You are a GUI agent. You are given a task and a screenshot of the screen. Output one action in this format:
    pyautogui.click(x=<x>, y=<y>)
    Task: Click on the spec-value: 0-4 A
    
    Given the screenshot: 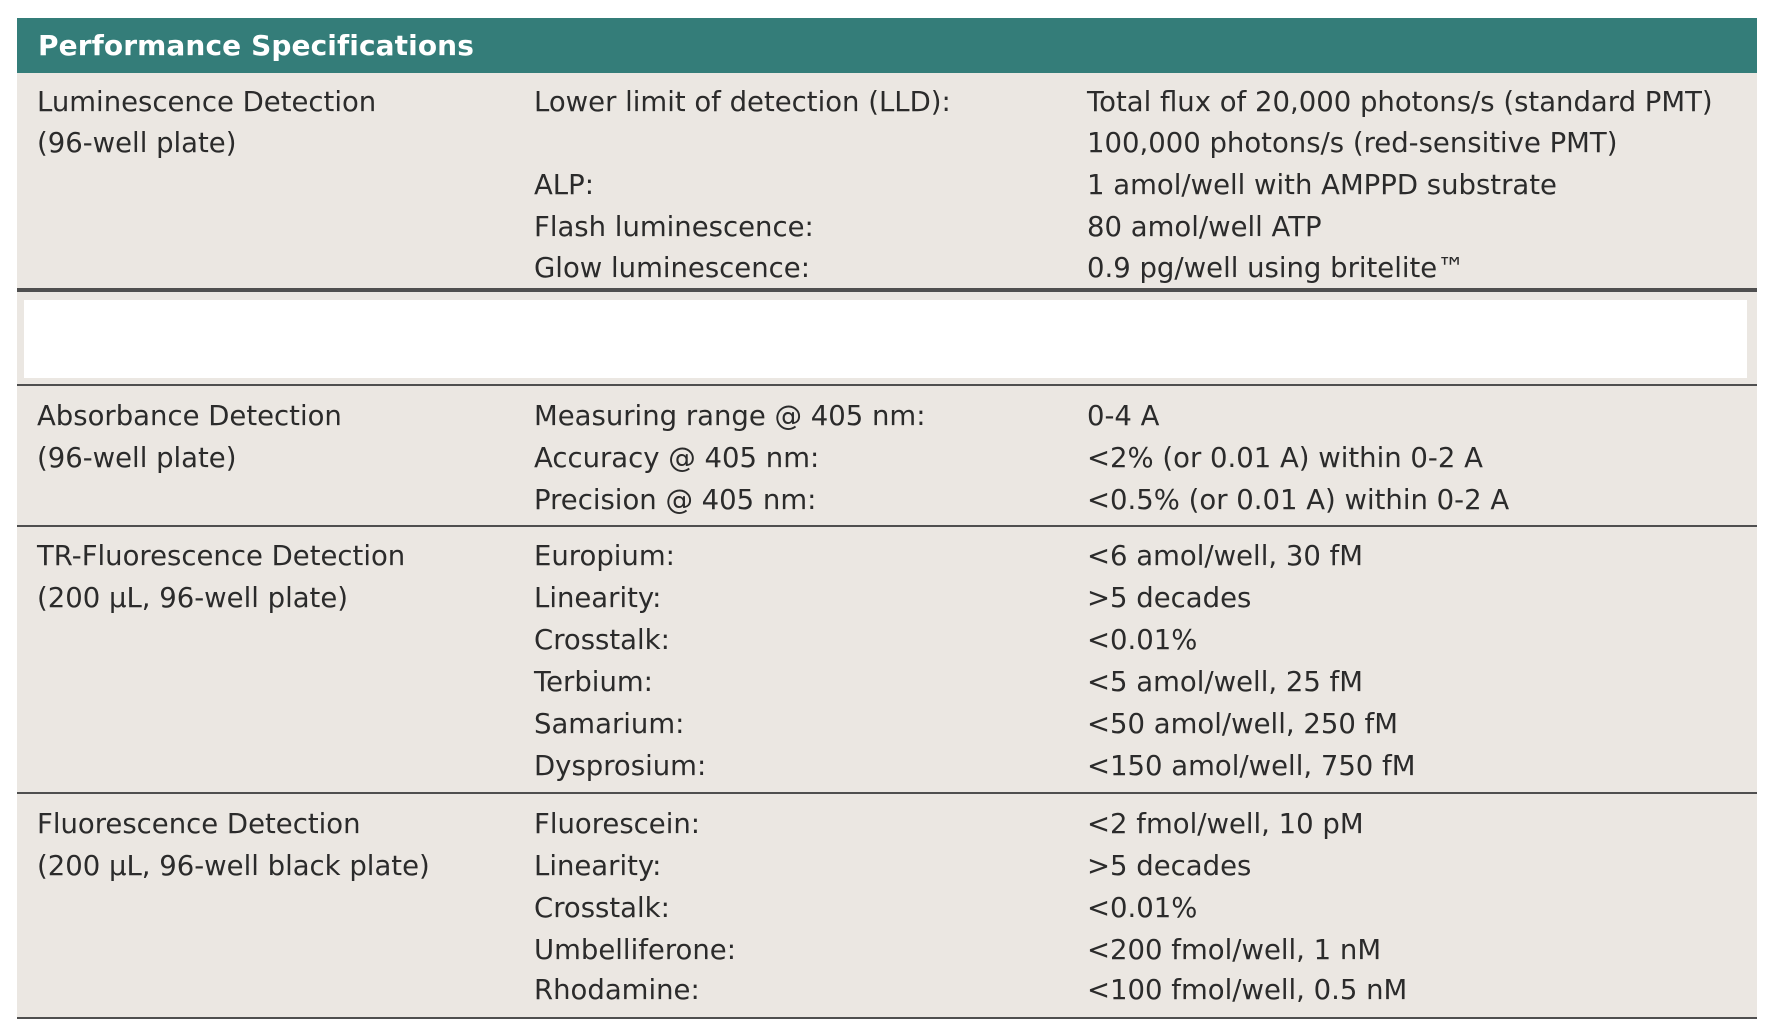 What is the action you would take?
    pyautogui.click(x=1123, y=416)
    